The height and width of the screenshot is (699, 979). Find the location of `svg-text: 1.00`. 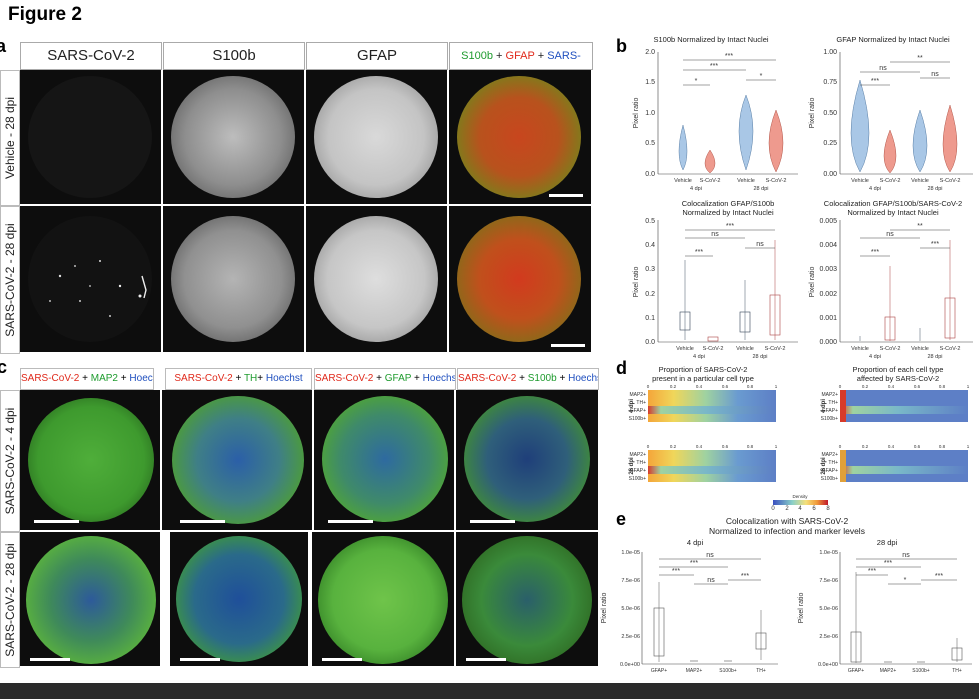

svg-text: 1.00 is located at coordinates (830, 52).